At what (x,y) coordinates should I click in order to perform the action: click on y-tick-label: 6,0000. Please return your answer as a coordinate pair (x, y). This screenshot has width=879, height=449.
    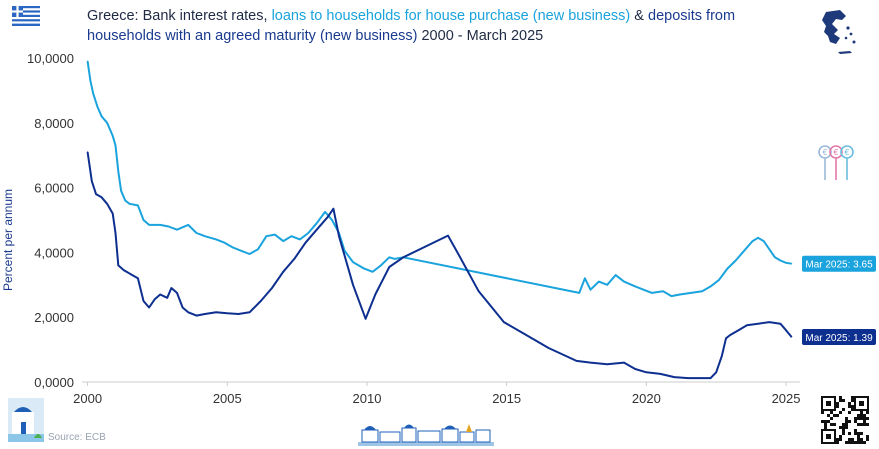
    Looking at the image, I should click on (54, 188).